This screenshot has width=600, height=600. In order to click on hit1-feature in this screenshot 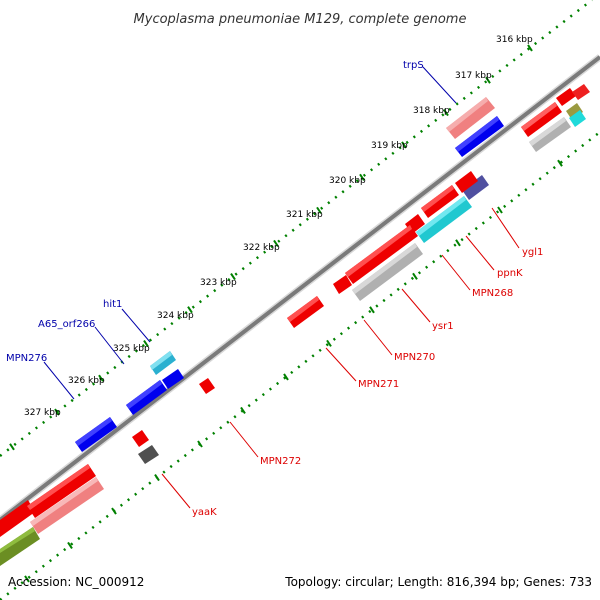, I will do `click(163, 363)`.